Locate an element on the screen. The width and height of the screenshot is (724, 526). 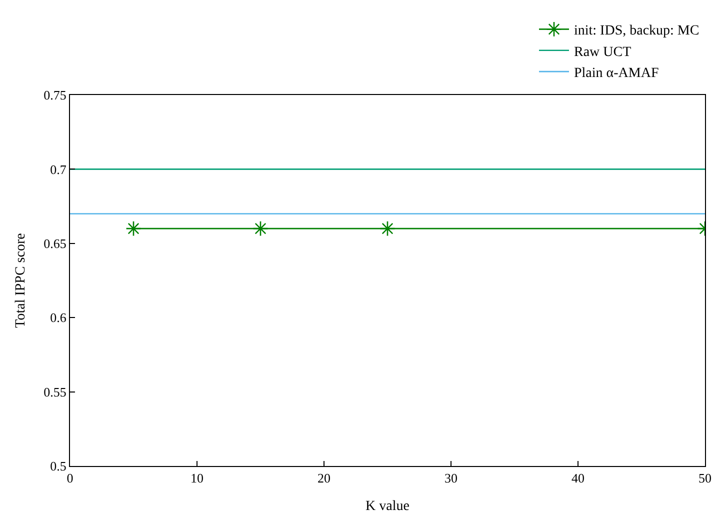
x-tick-label: 30 is located at coordinates (451, 478).